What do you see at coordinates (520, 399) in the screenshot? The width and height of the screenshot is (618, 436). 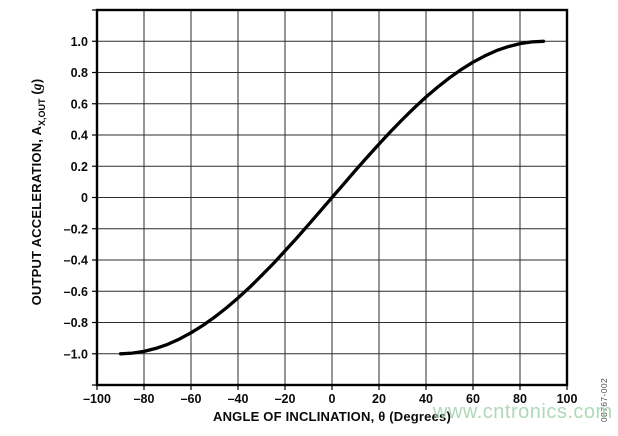 I see `x-tick-label: 80` at bounding box center [520, 399].